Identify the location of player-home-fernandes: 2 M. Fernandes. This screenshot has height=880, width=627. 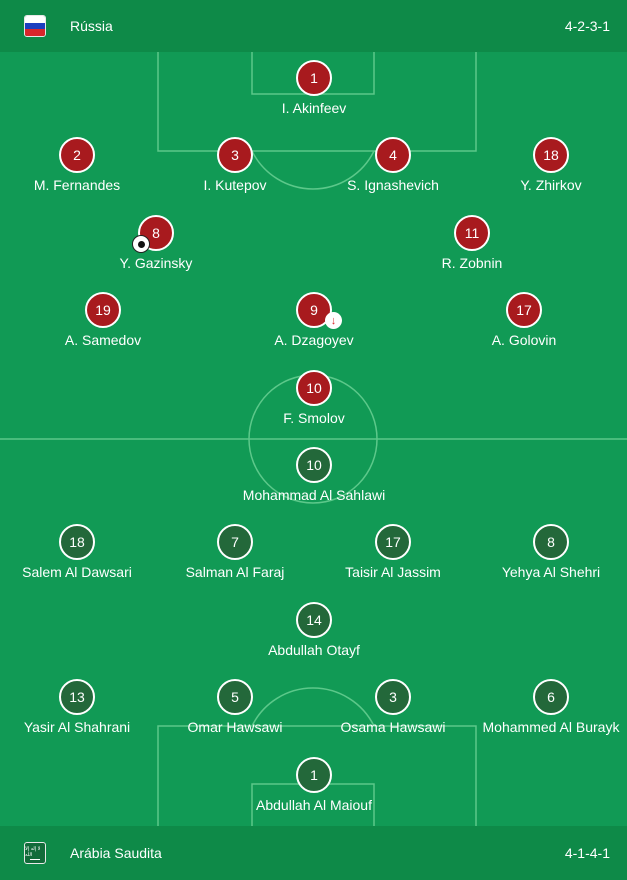
(81, 165).